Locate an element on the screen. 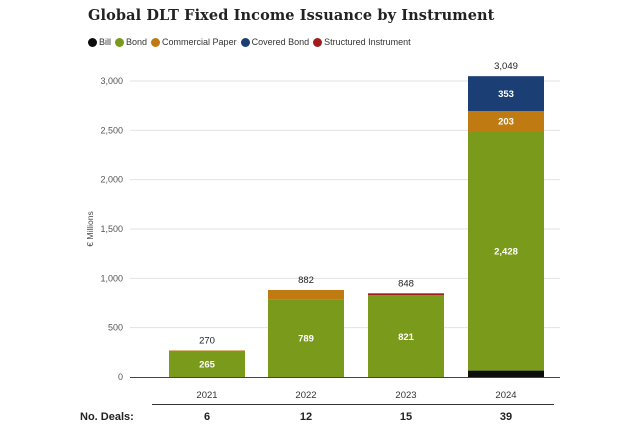  bar-commercial-paper-2023 is located at coordinates (406, 295).